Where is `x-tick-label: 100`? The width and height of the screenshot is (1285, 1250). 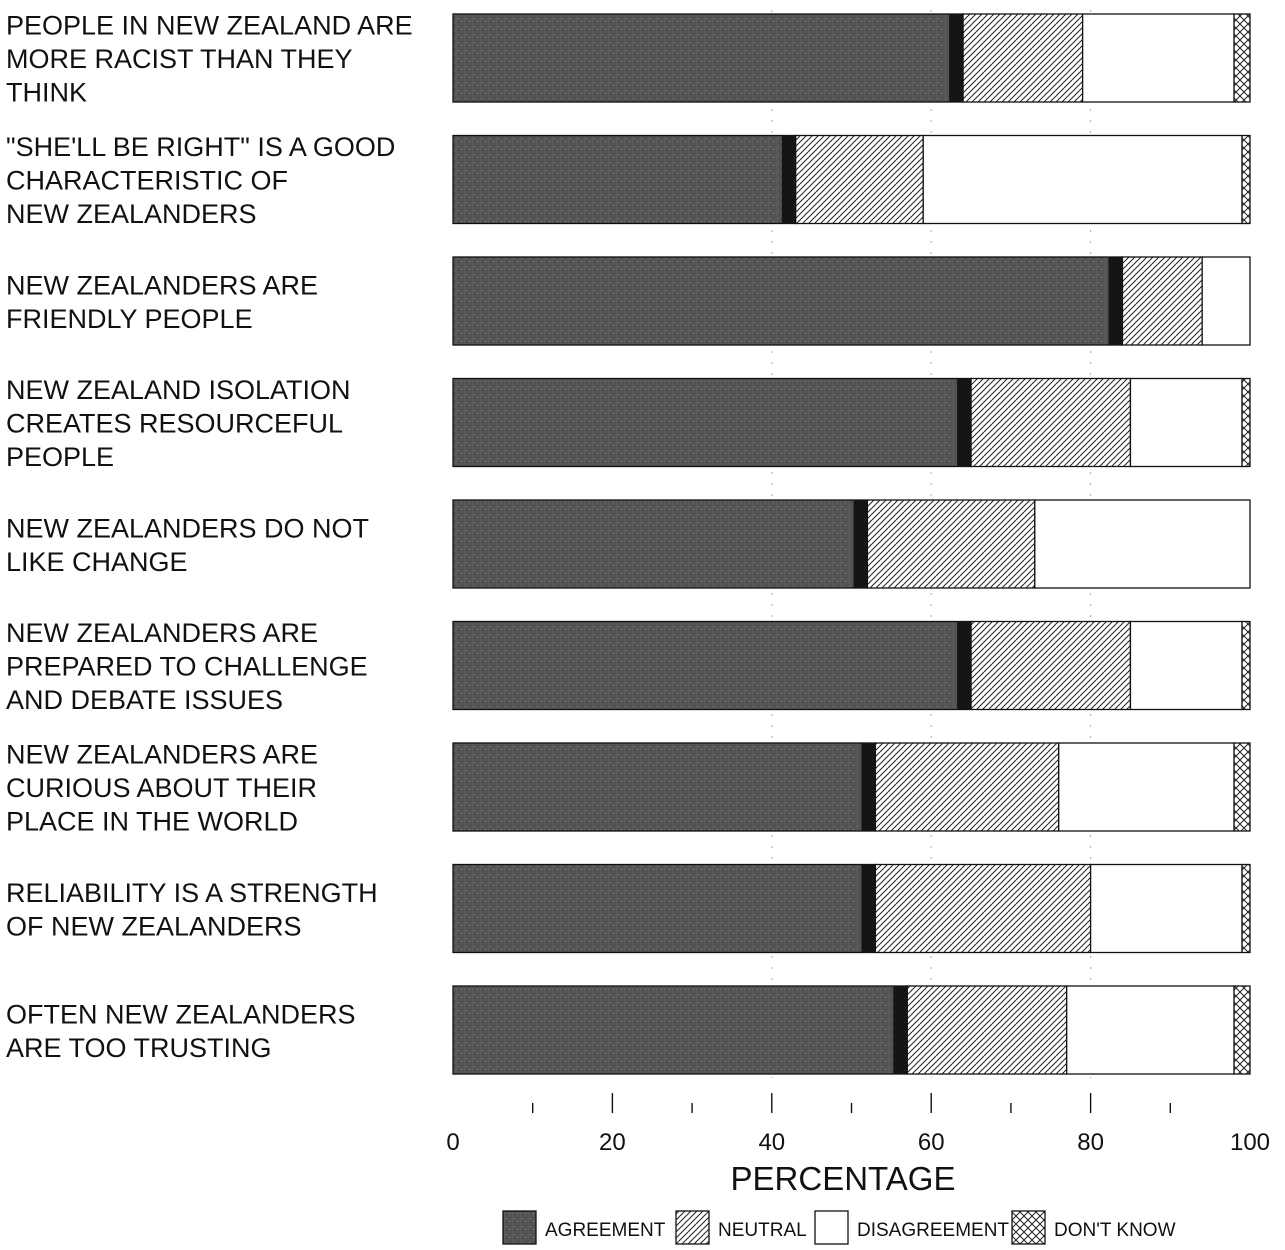 x-tick-label: 100 is located at coordinates (1250, 1142).